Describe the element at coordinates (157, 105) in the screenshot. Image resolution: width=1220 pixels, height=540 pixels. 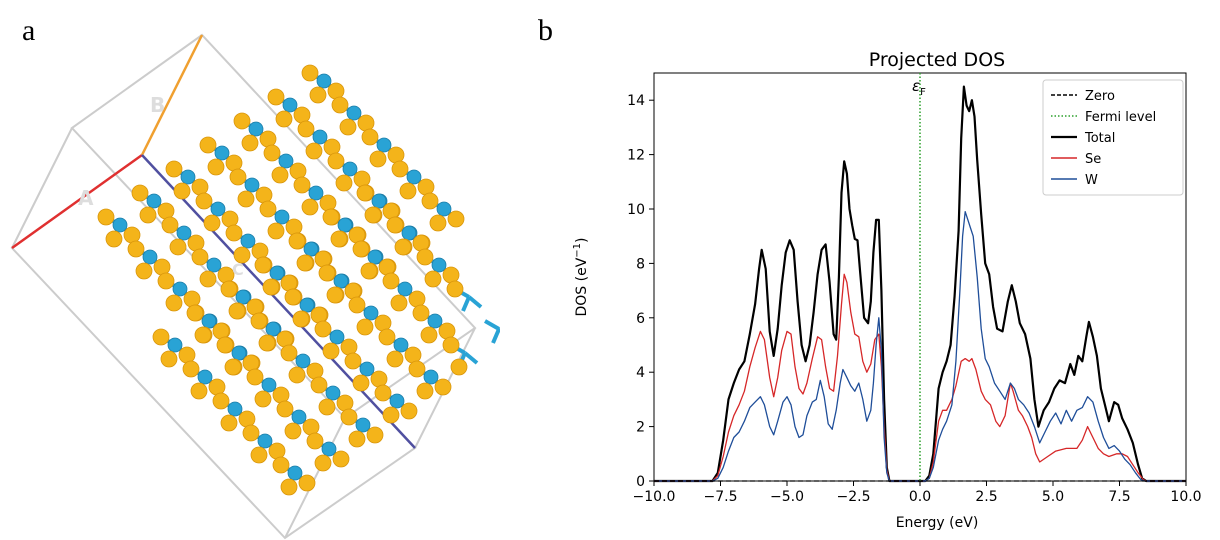
I see `cell-axis-label-b: B` at that location.